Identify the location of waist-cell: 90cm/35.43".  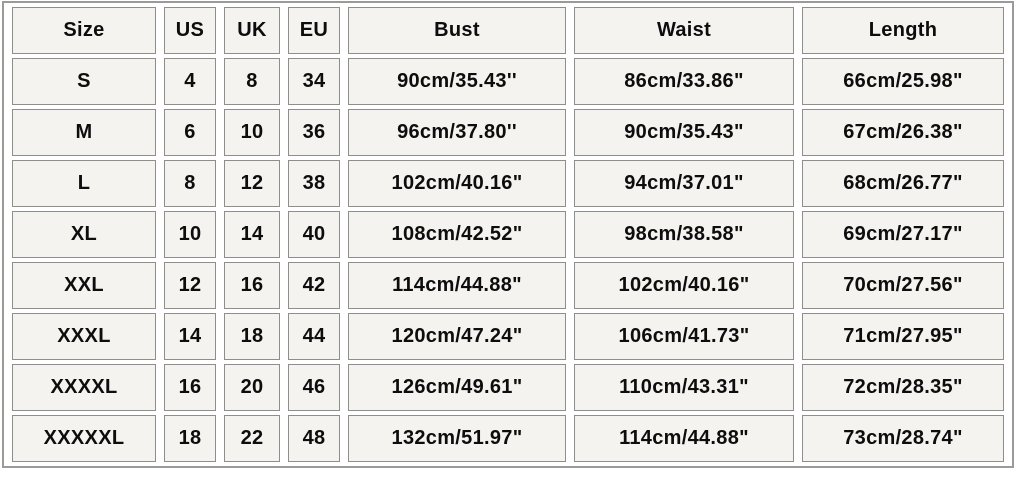
(684, 132).